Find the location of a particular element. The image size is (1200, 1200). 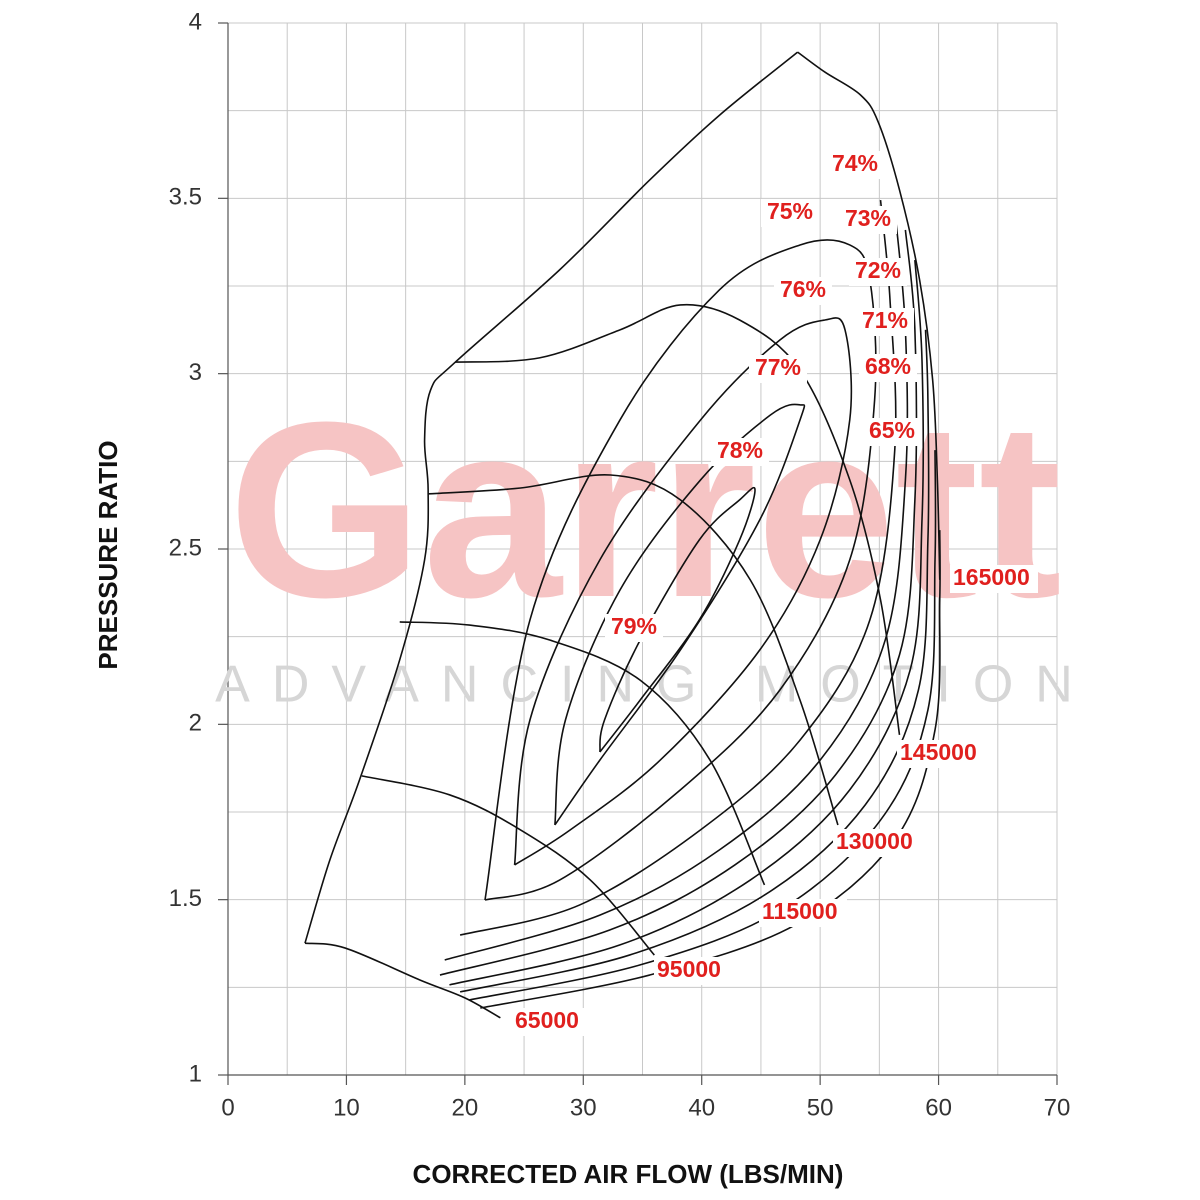

efficiency-label: 73% is located at coordinates (868, 218).